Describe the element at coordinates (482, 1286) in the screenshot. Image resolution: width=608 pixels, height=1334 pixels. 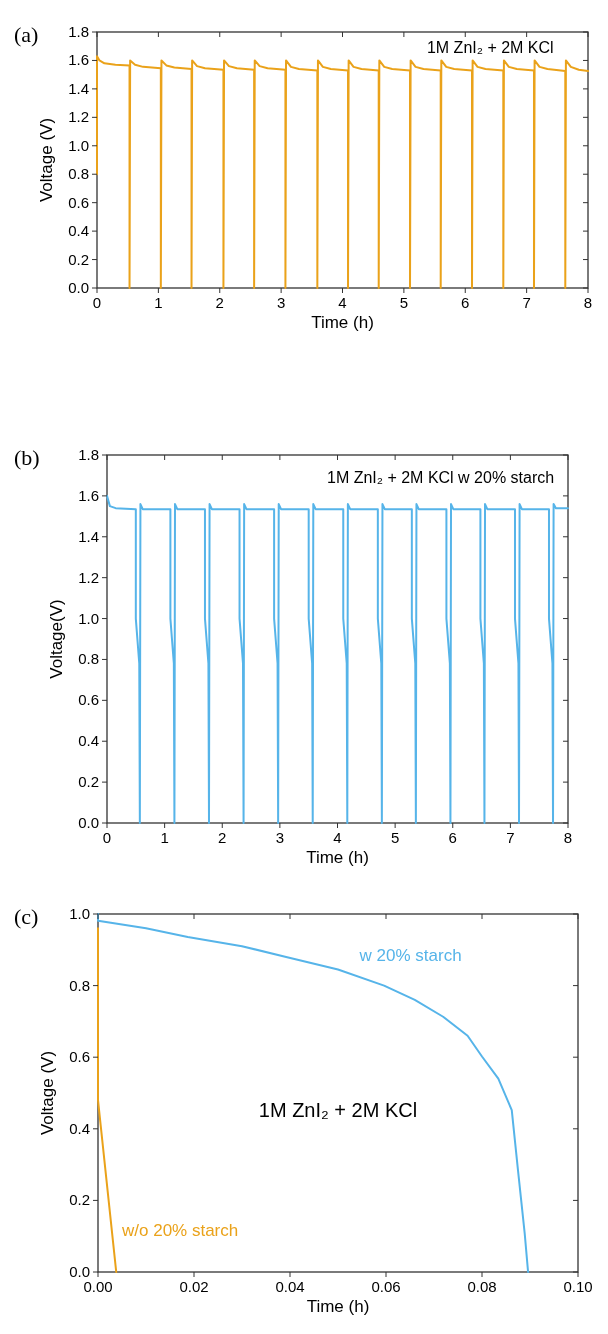
I see `x-tick-label: 0.08` at that location.